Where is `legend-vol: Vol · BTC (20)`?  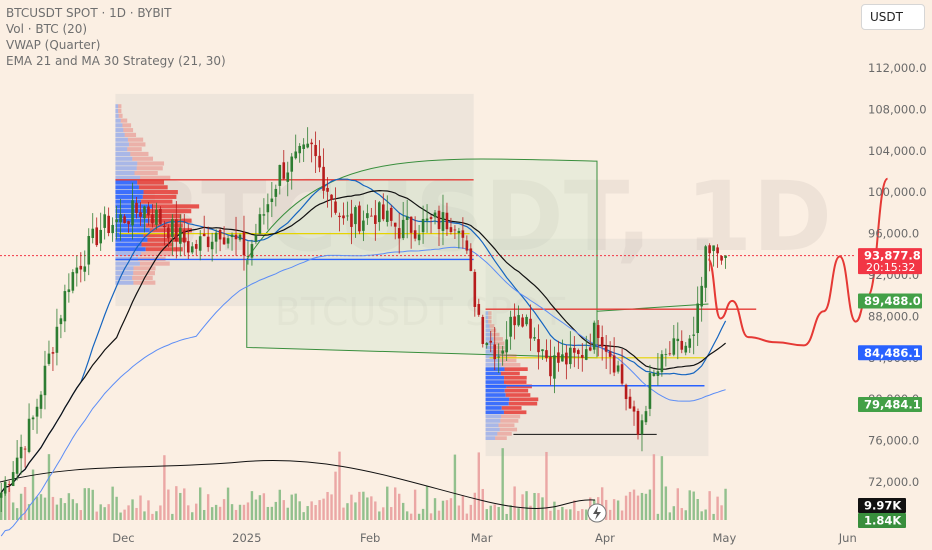 legend-vol: Vol · BTC (20) is located at coordinates (47, 29).